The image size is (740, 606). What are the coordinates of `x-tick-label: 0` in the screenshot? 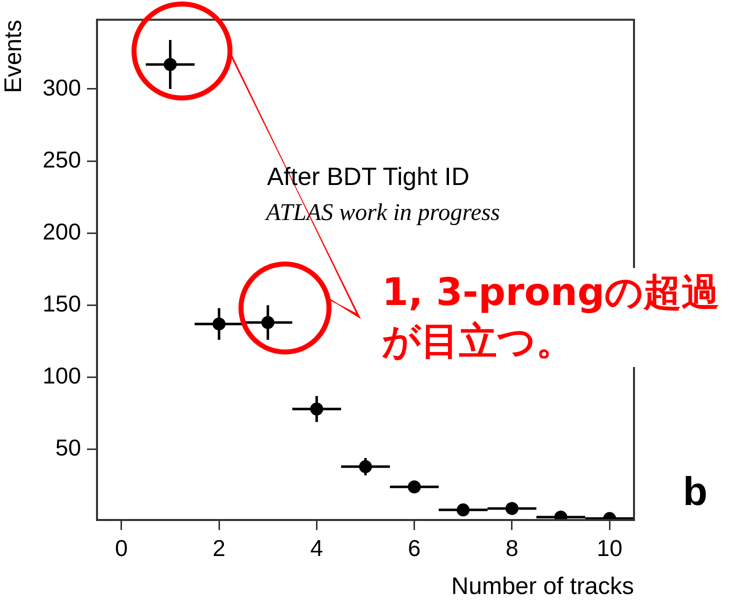 It's located at (121, 548).